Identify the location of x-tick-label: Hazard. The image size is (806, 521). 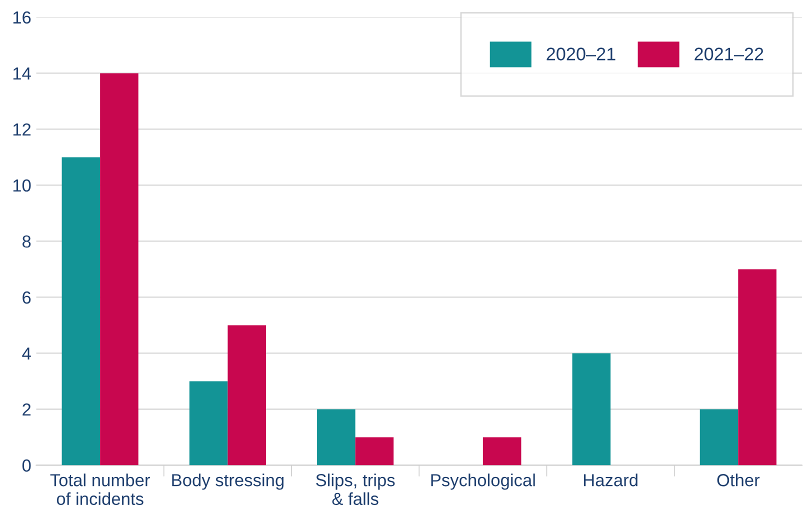
(611, 480).